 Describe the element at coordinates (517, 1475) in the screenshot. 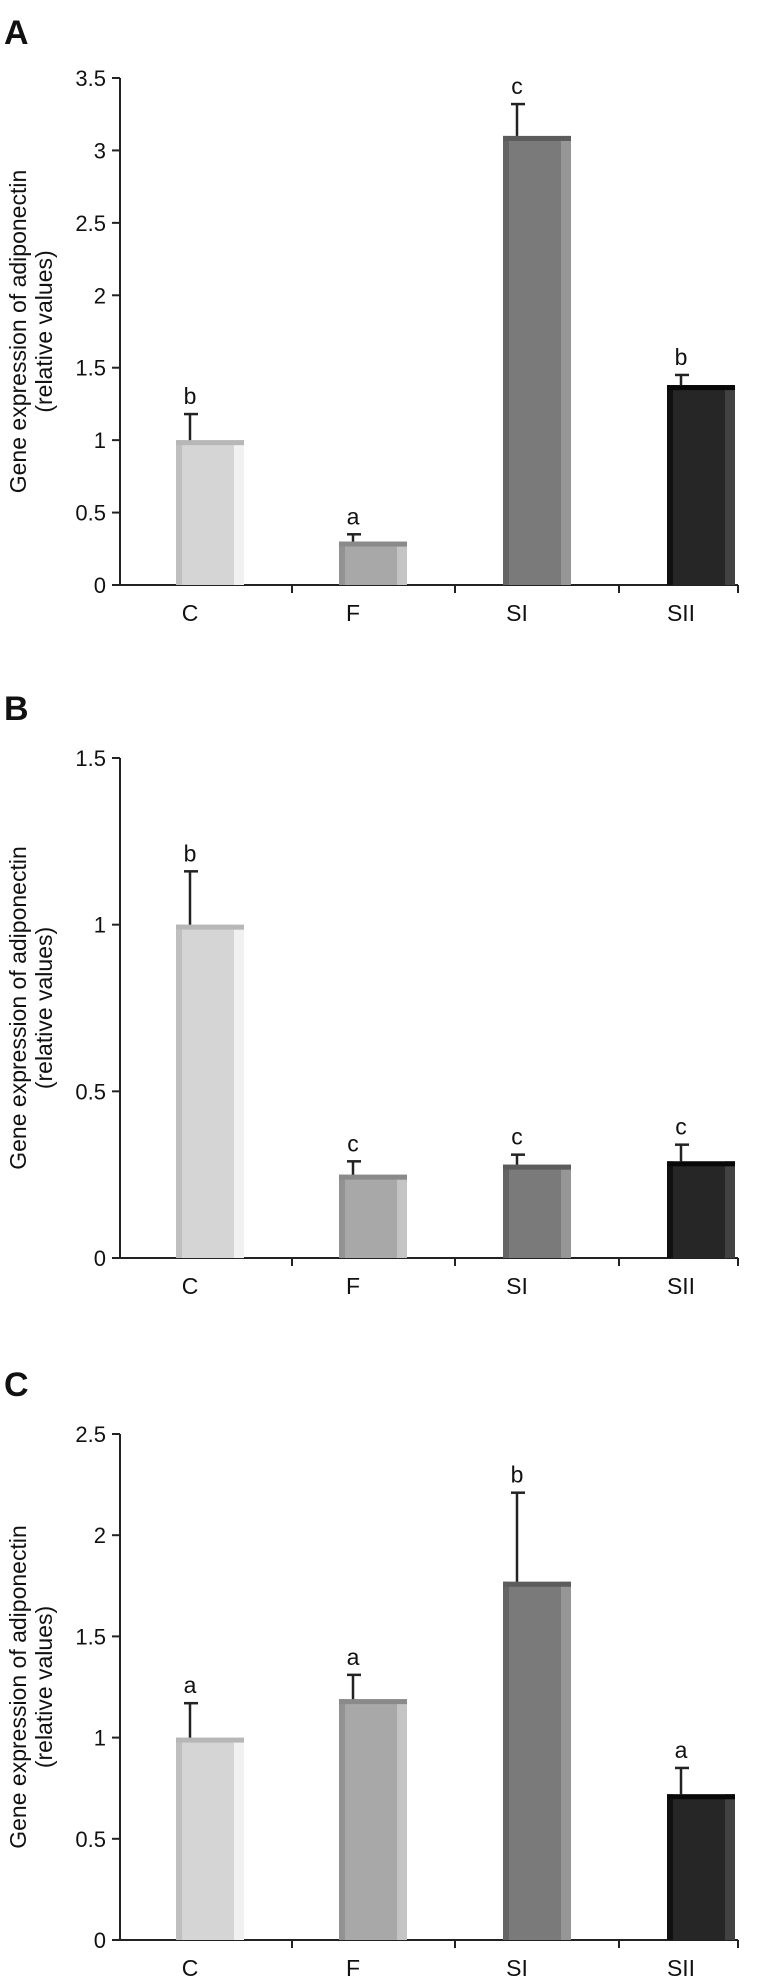

I see `significance-label-SI: b` at that location.